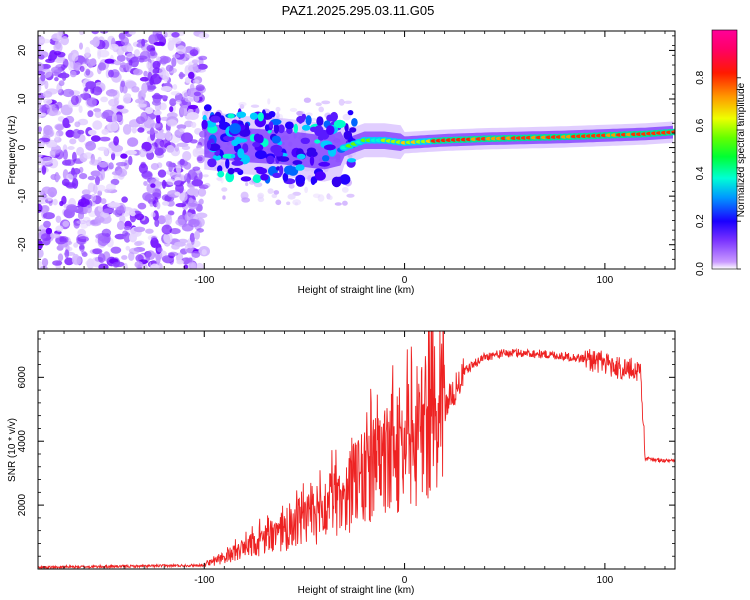 This screenshot has width=750, height=600. Describe the element at coordinates (358, 10) in the screenshot. I see `figure-title: PAZ1.2025.295.03.11.G05` at that location.